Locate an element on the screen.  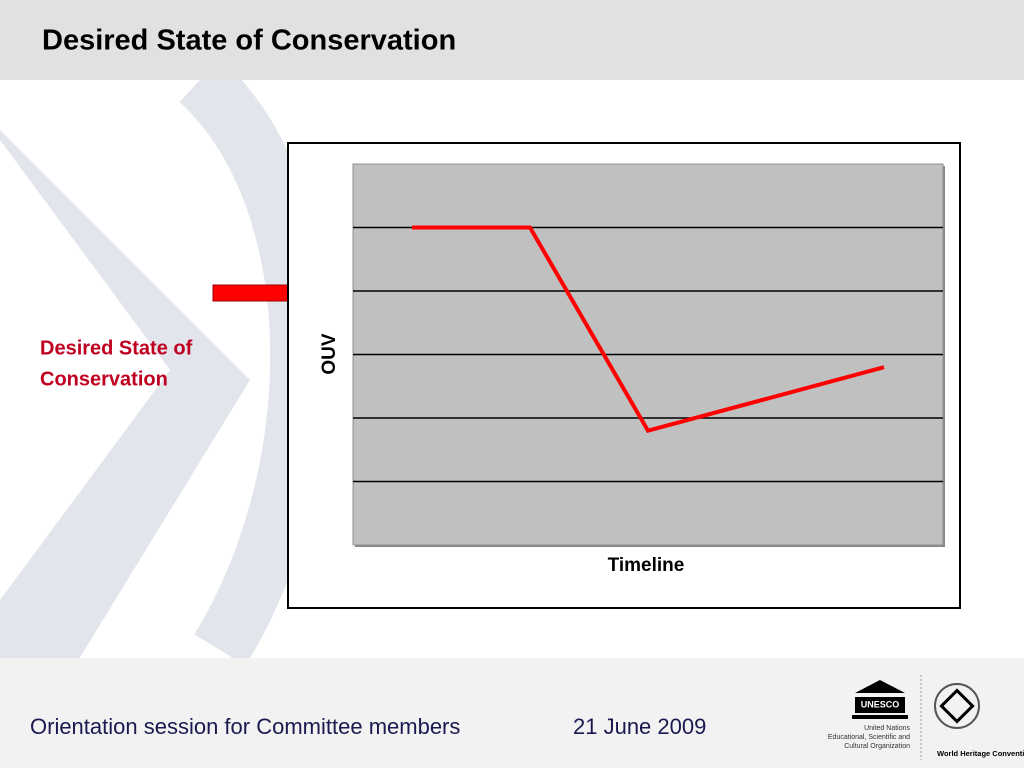
footer-date: 21 June 2009 is located at coordinates (639, 726).